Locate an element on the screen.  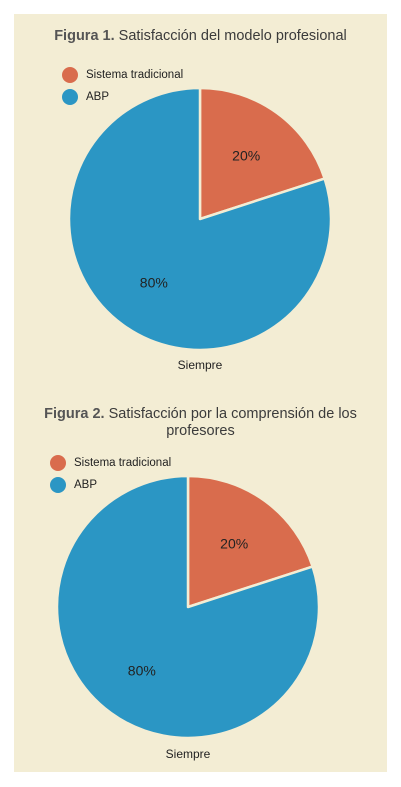
figure-2-title-lead: Figura 2. is located at coordinates (74, 414).